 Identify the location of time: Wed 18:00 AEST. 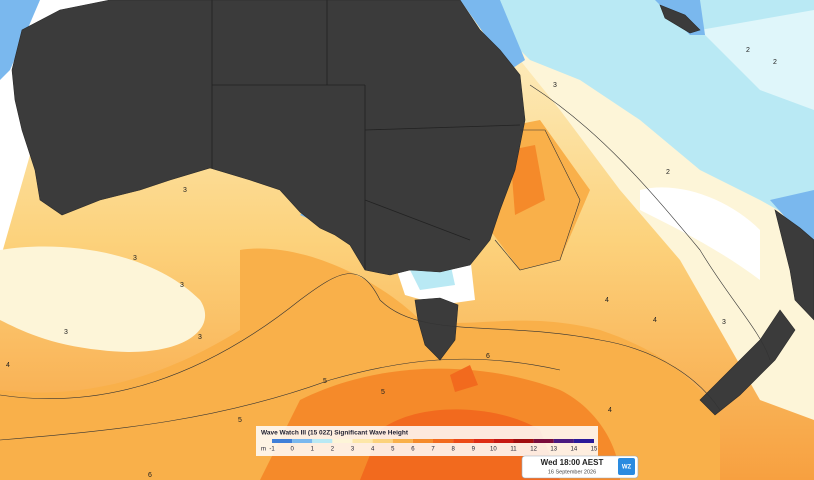
(572, 462).